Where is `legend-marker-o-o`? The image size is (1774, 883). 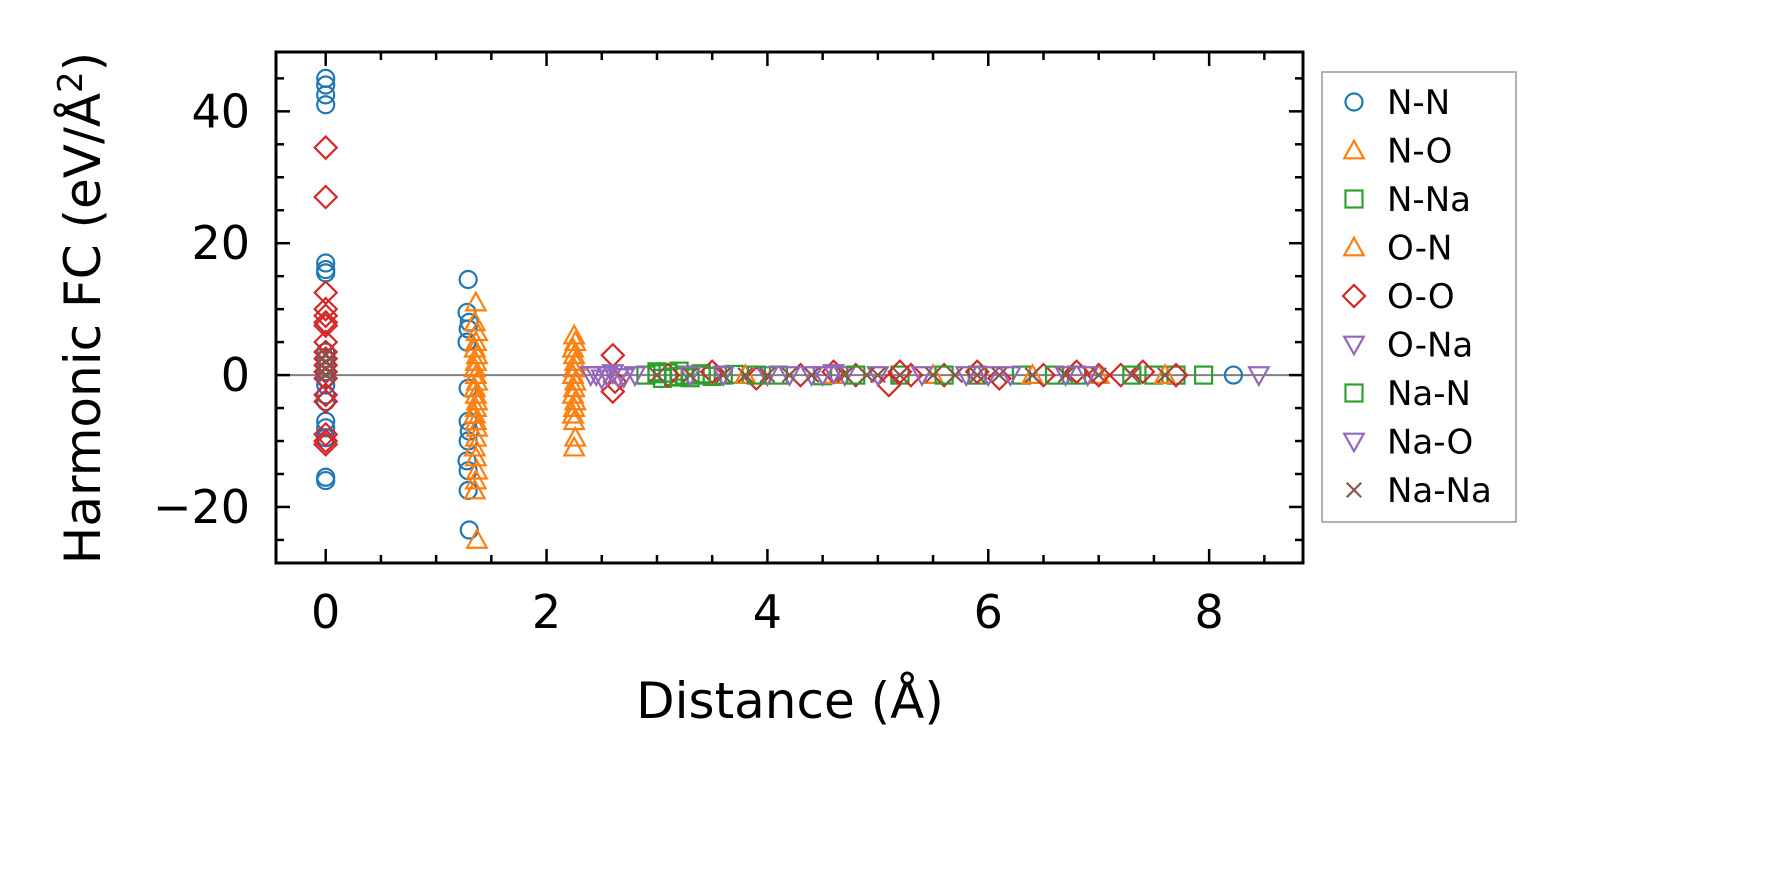
legend-marker-o-o is located at coordinates (1354, 296).